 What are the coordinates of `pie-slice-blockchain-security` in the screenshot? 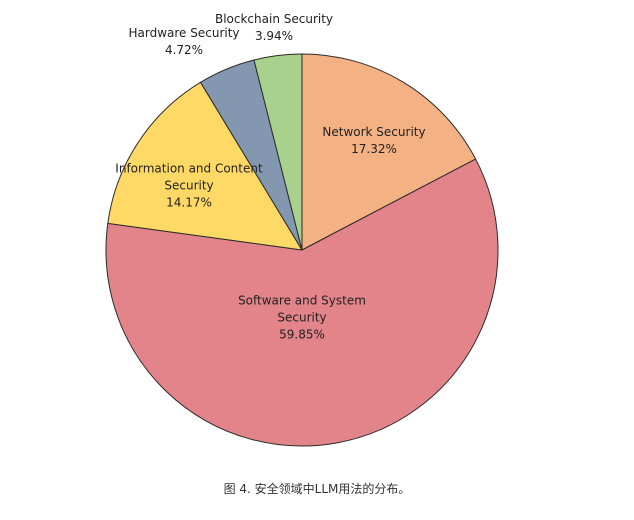 It's located at (278, 152).